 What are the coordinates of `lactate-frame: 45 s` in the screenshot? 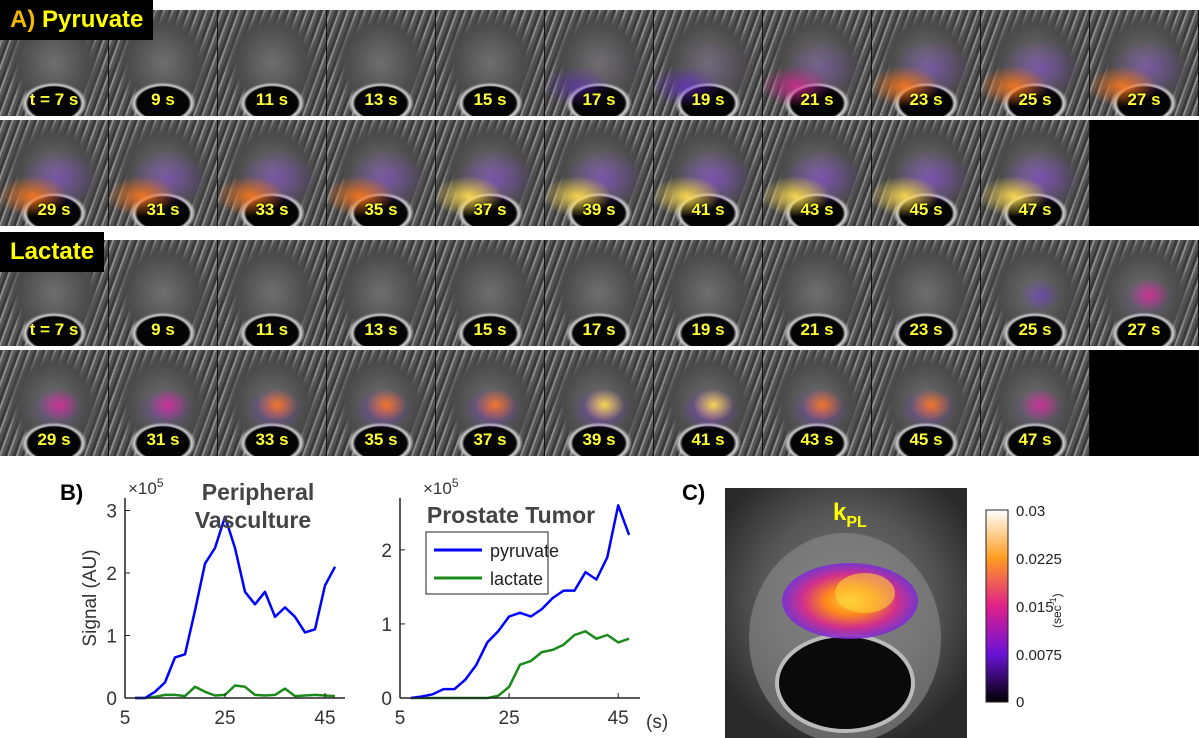 It's located at (926, 403).